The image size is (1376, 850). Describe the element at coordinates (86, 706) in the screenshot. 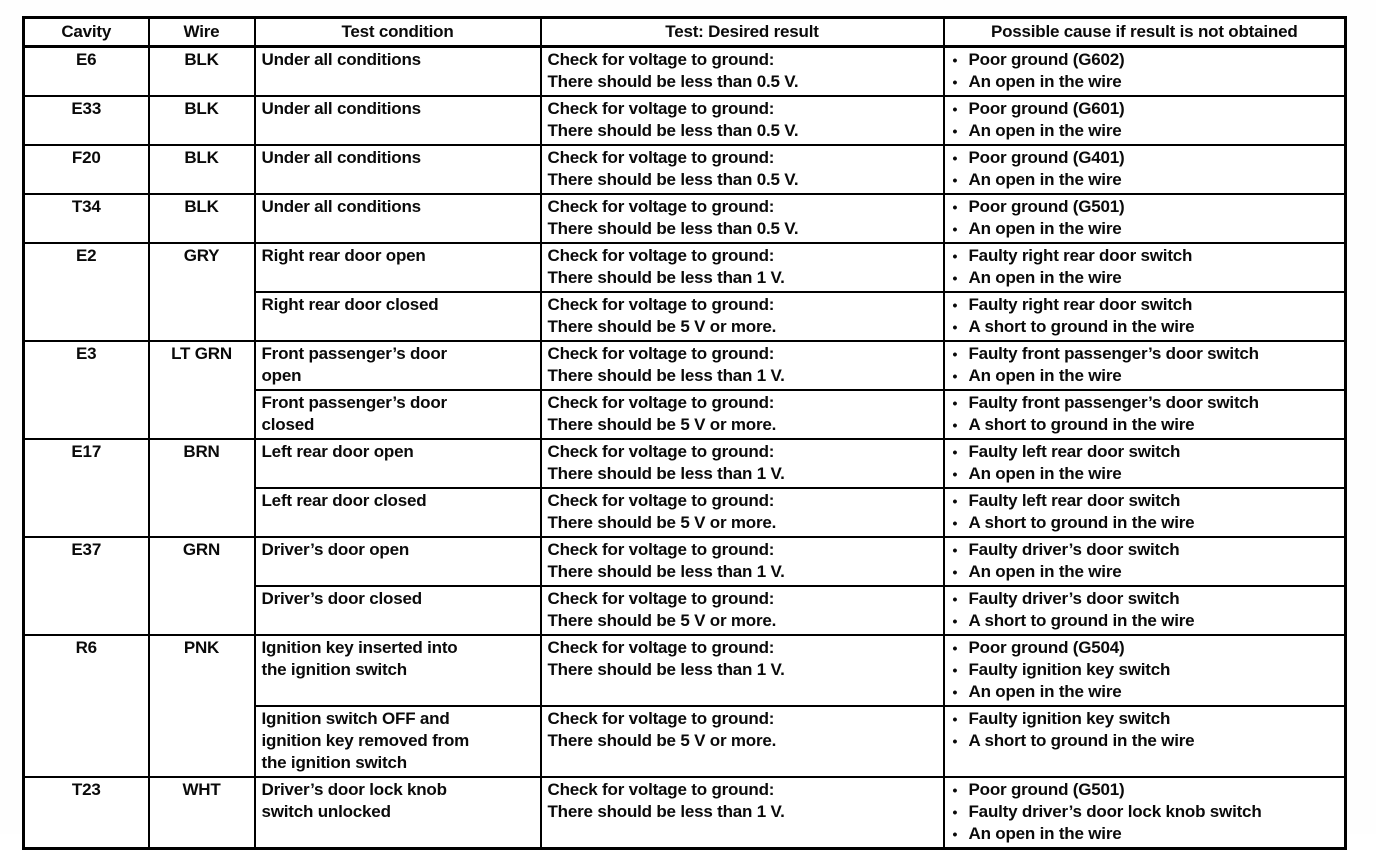

I see `cavity-cell: R6` at that location.